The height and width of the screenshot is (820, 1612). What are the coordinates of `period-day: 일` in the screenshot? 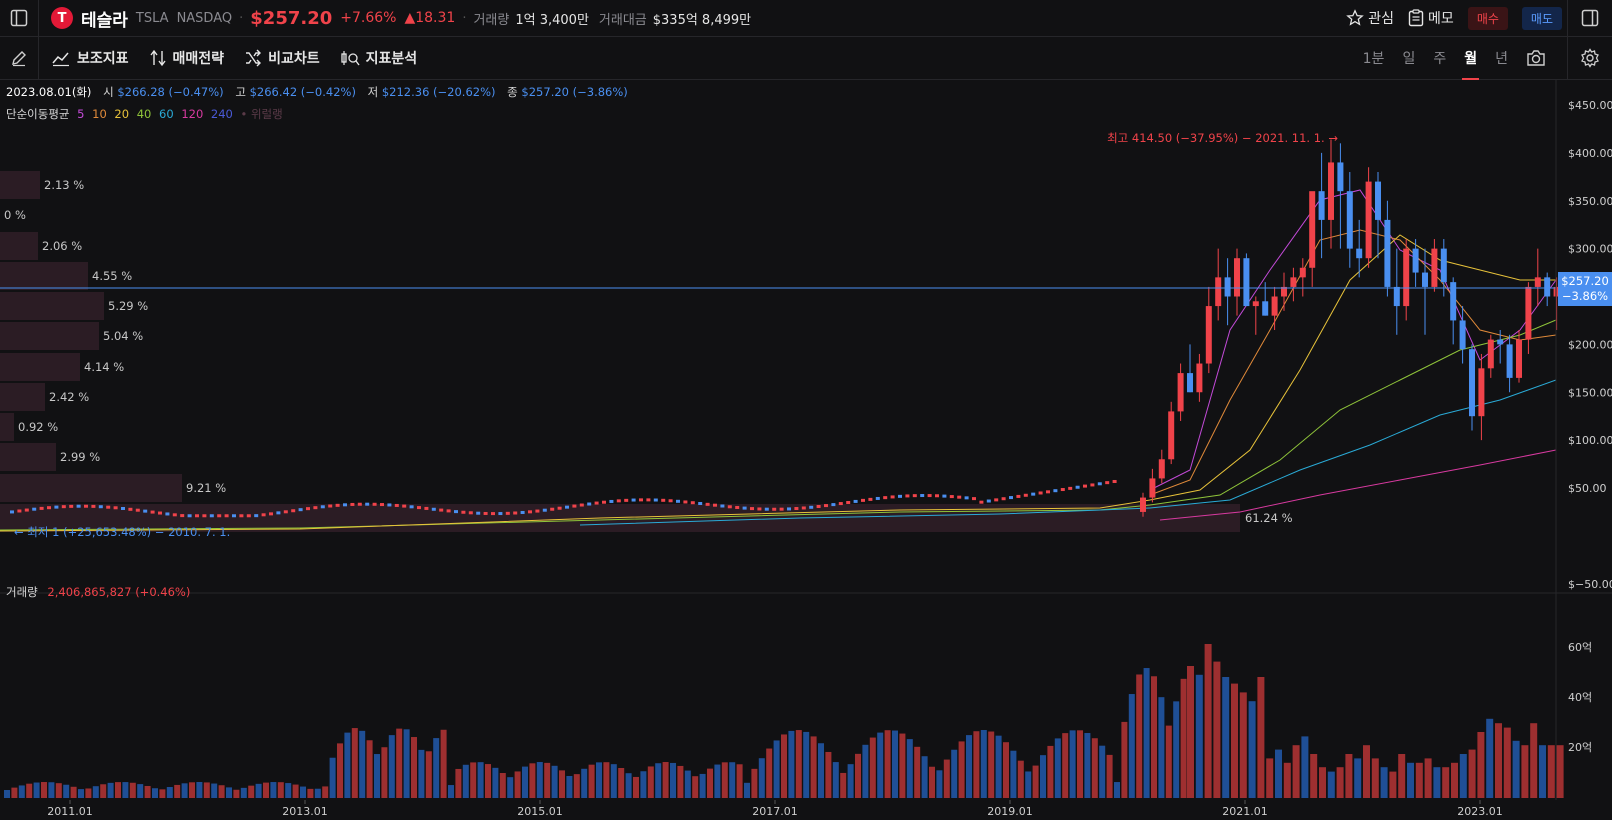 It's located at (1409, 59).